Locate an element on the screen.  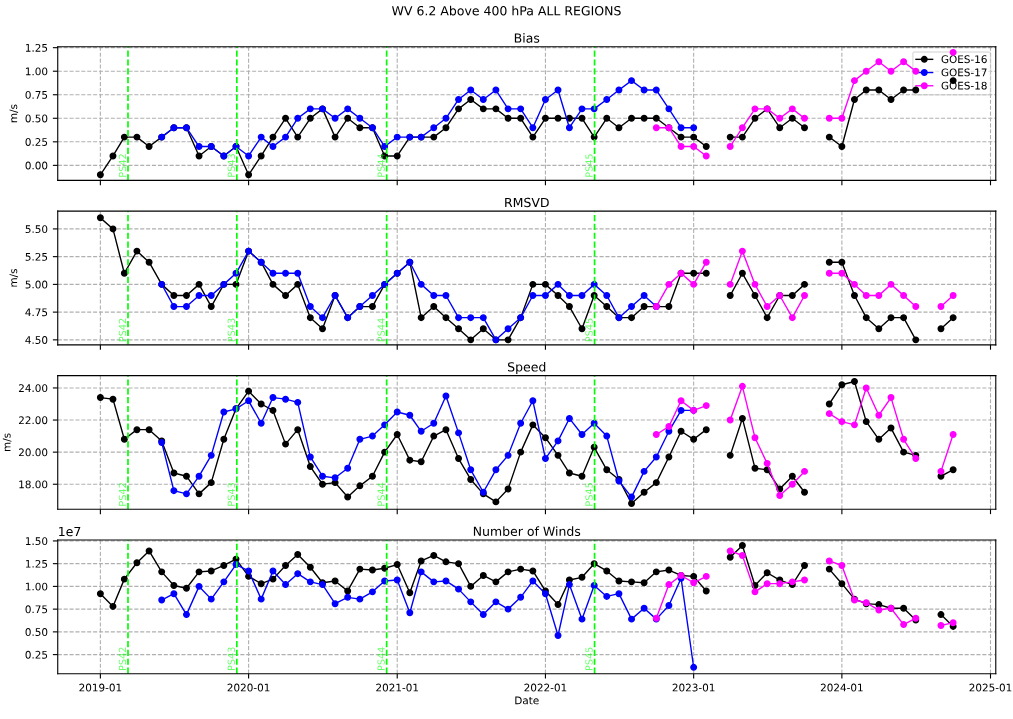
chart-title: Number of Winds is located at coordinates (527, 531).